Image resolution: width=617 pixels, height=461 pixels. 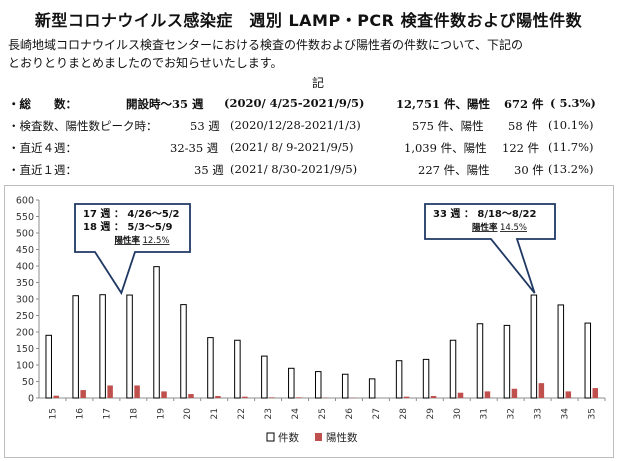 I want to click on y-tick-label: 200, so click(x=25, y=333).